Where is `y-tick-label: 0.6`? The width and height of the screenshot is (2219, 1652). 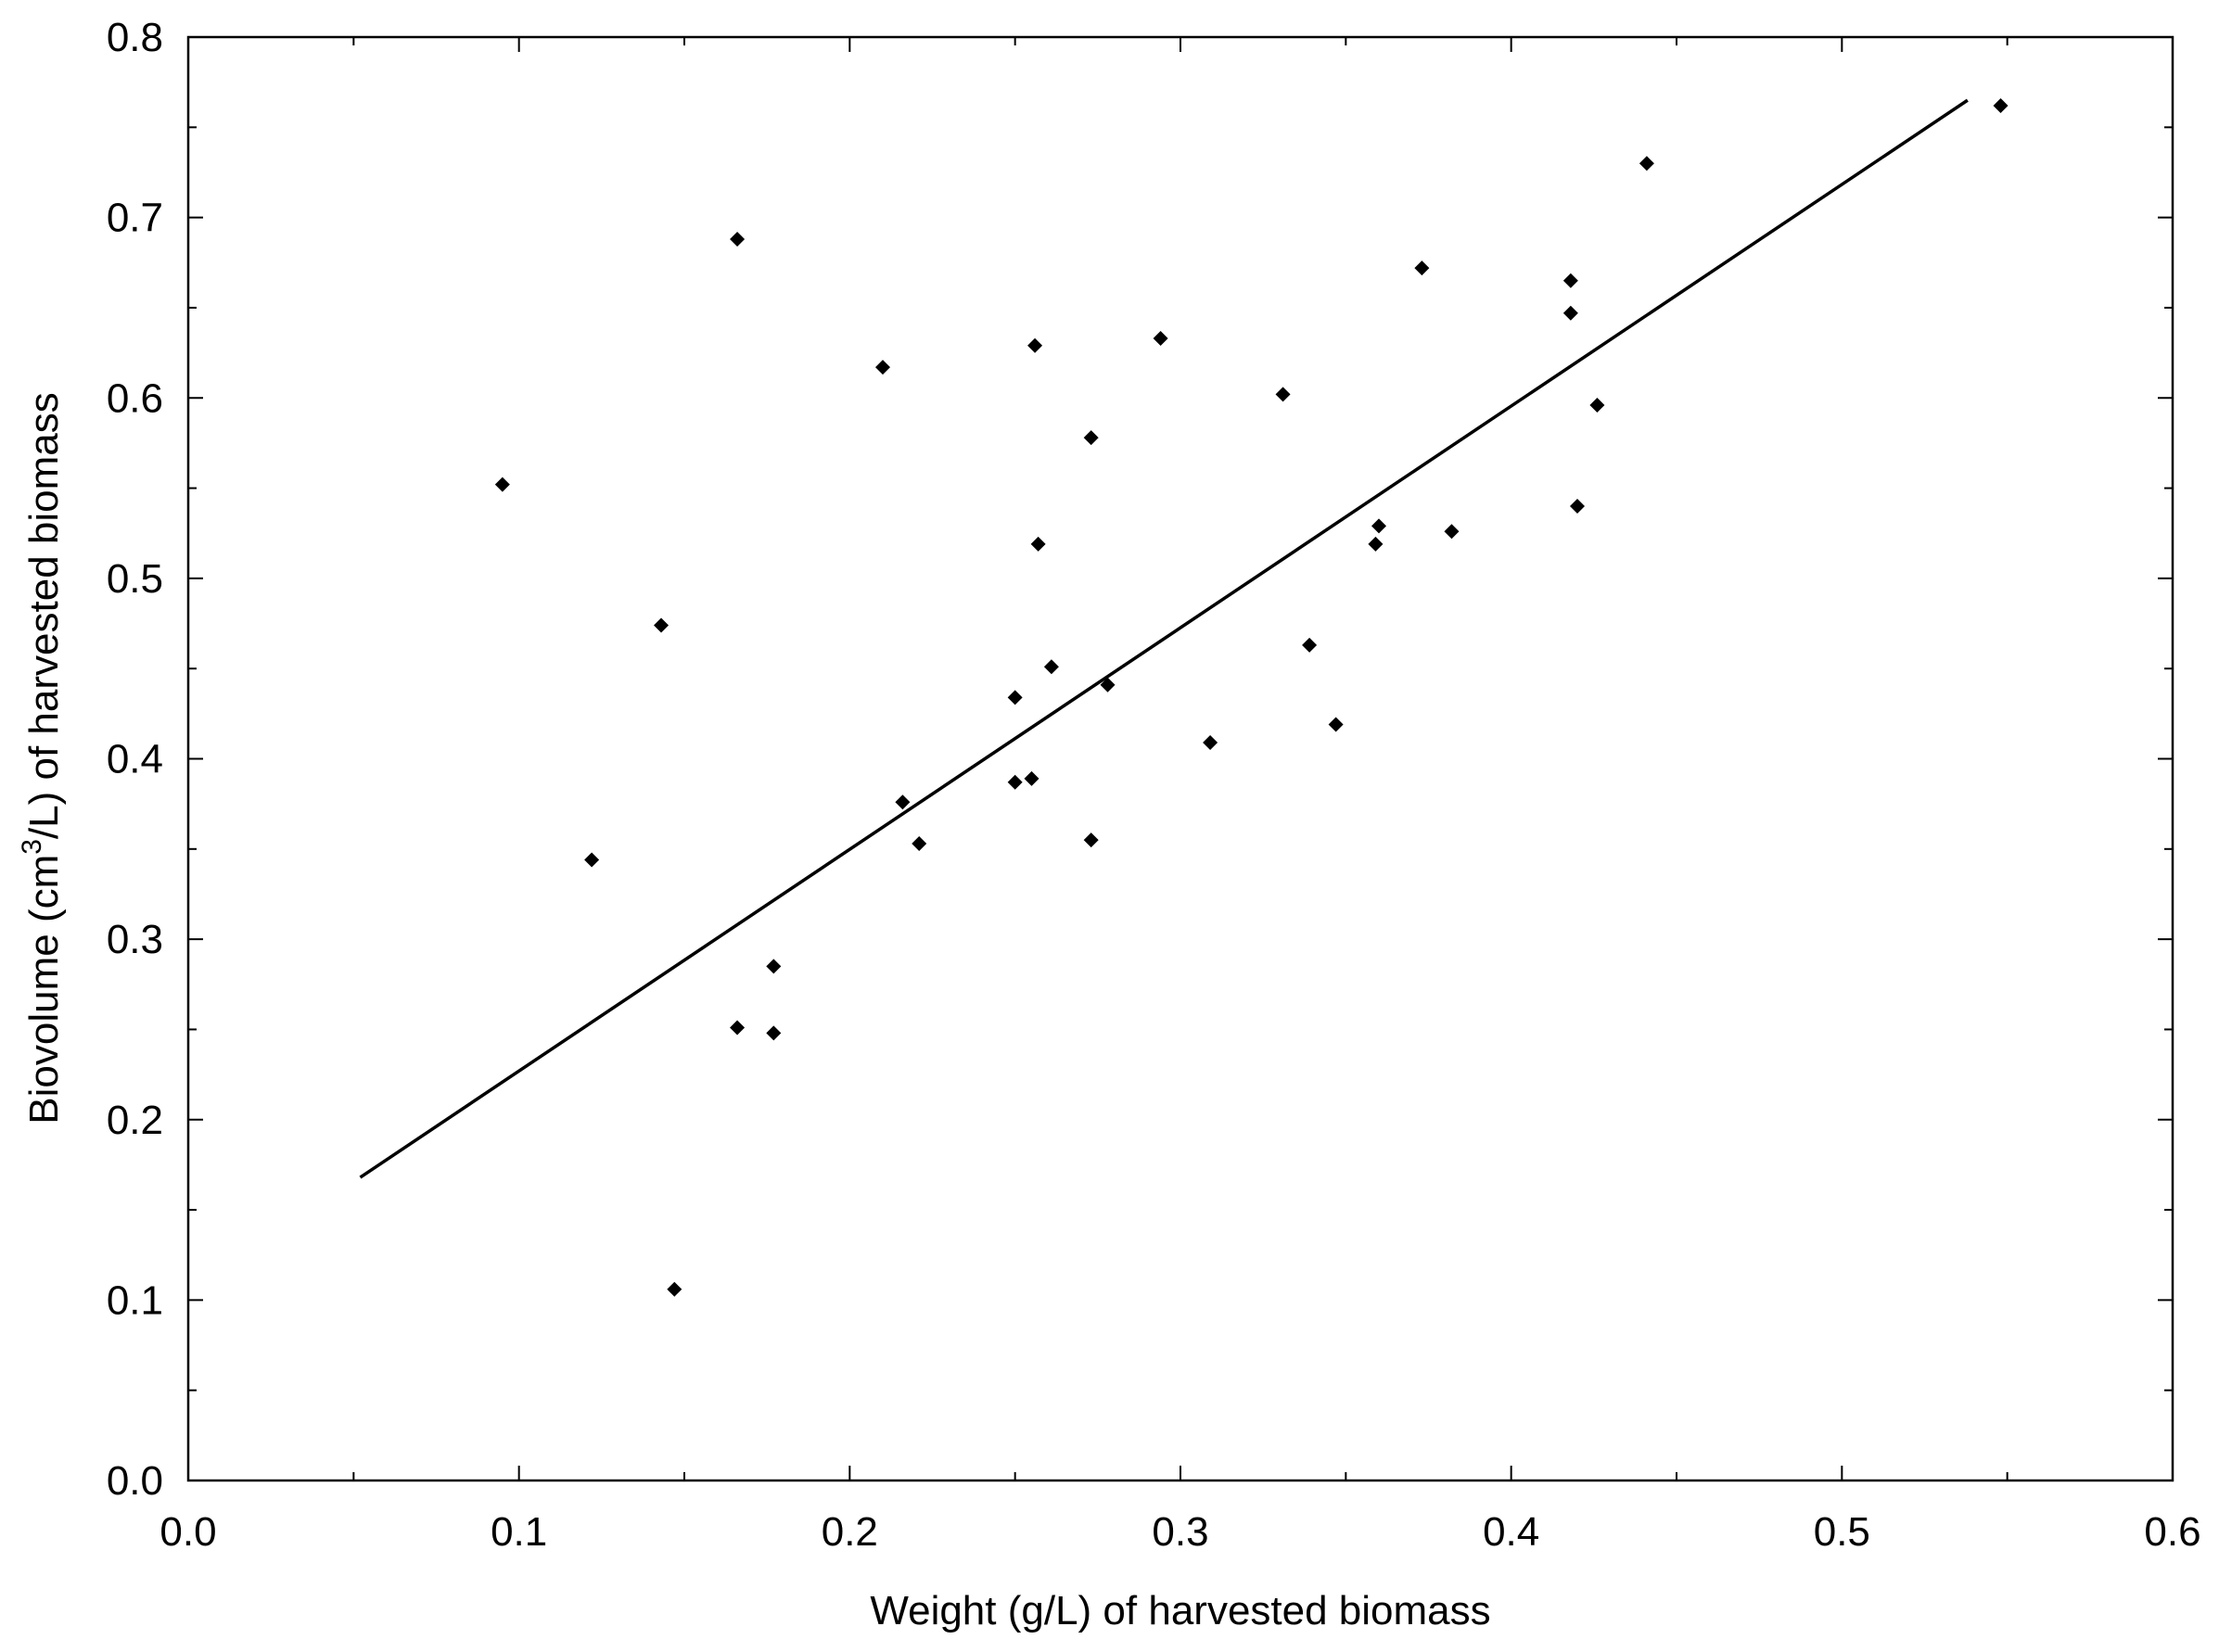 y-tick-label: 0.6 is located at coordinates (135, 398).